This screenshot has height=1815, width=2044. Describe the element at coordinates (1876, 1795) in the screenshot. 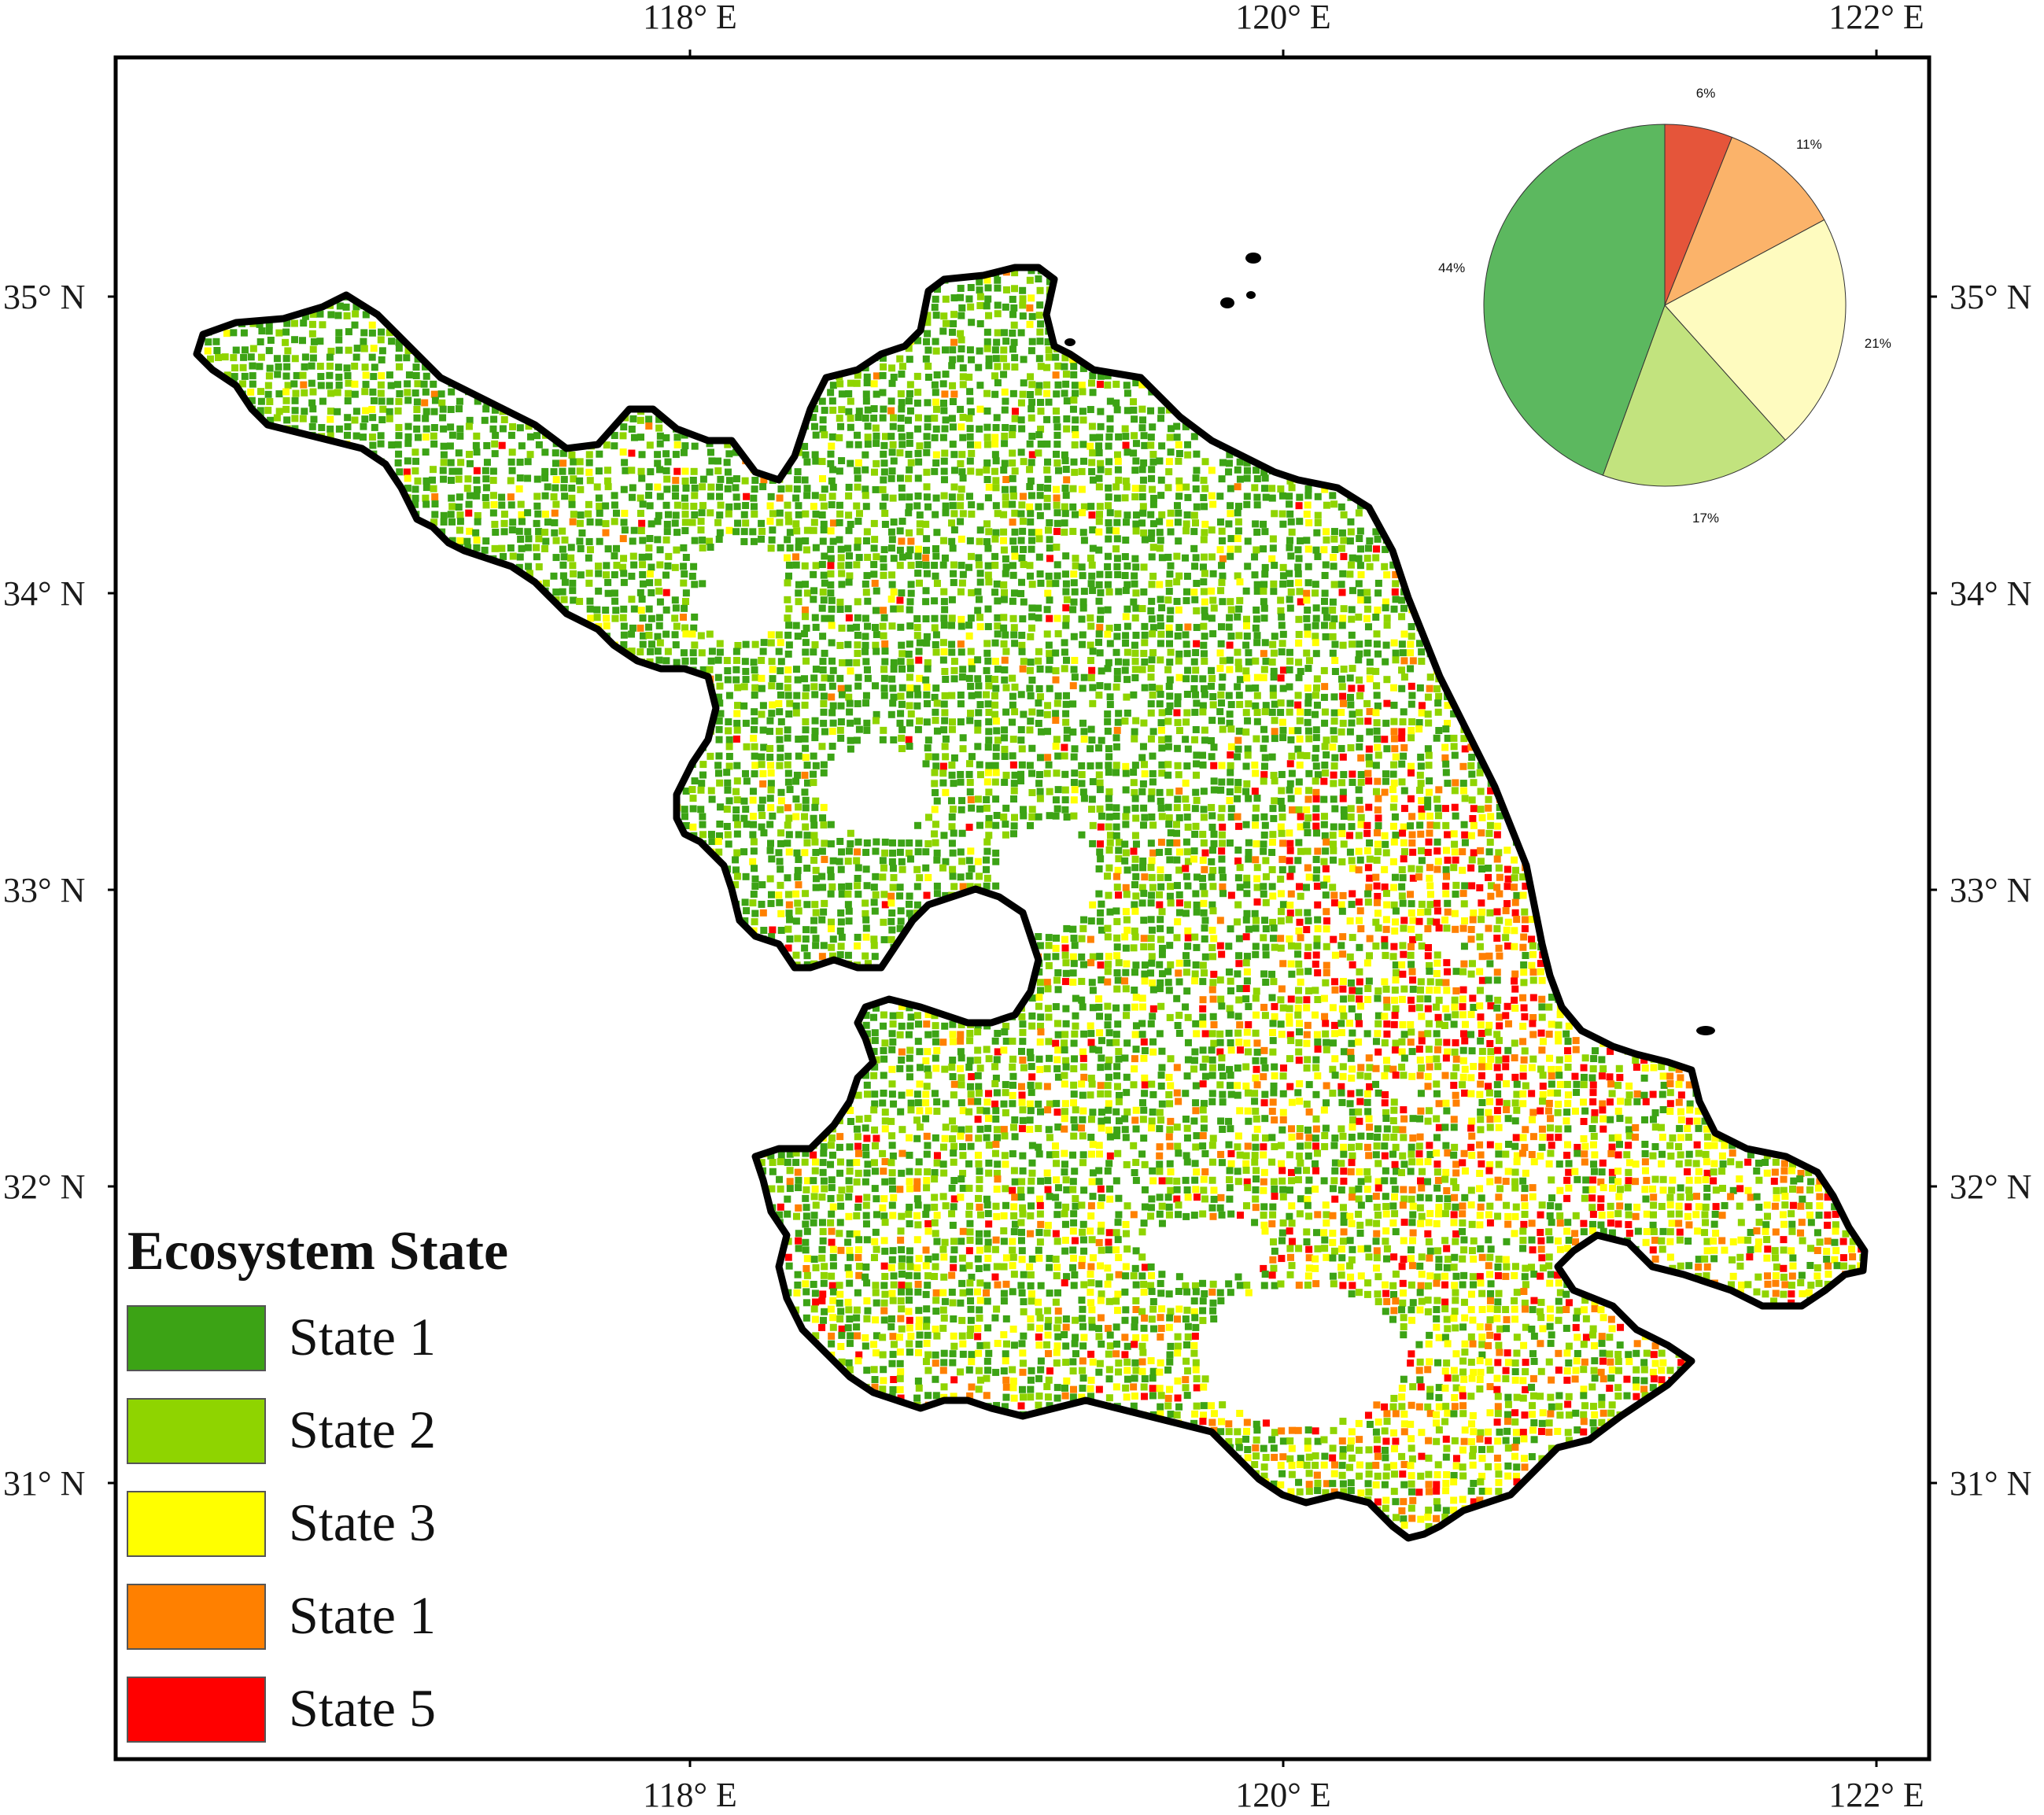

I see `lon-label-bottom: 122° E` at that location.